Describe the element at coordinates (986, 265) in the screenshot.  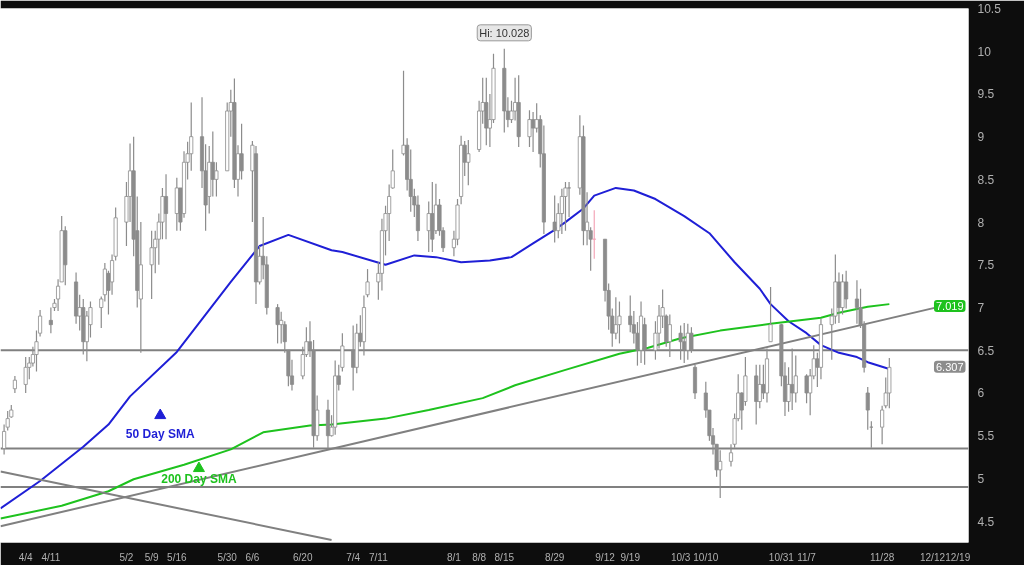
I see `y-tick-label: 7.5` at that location.